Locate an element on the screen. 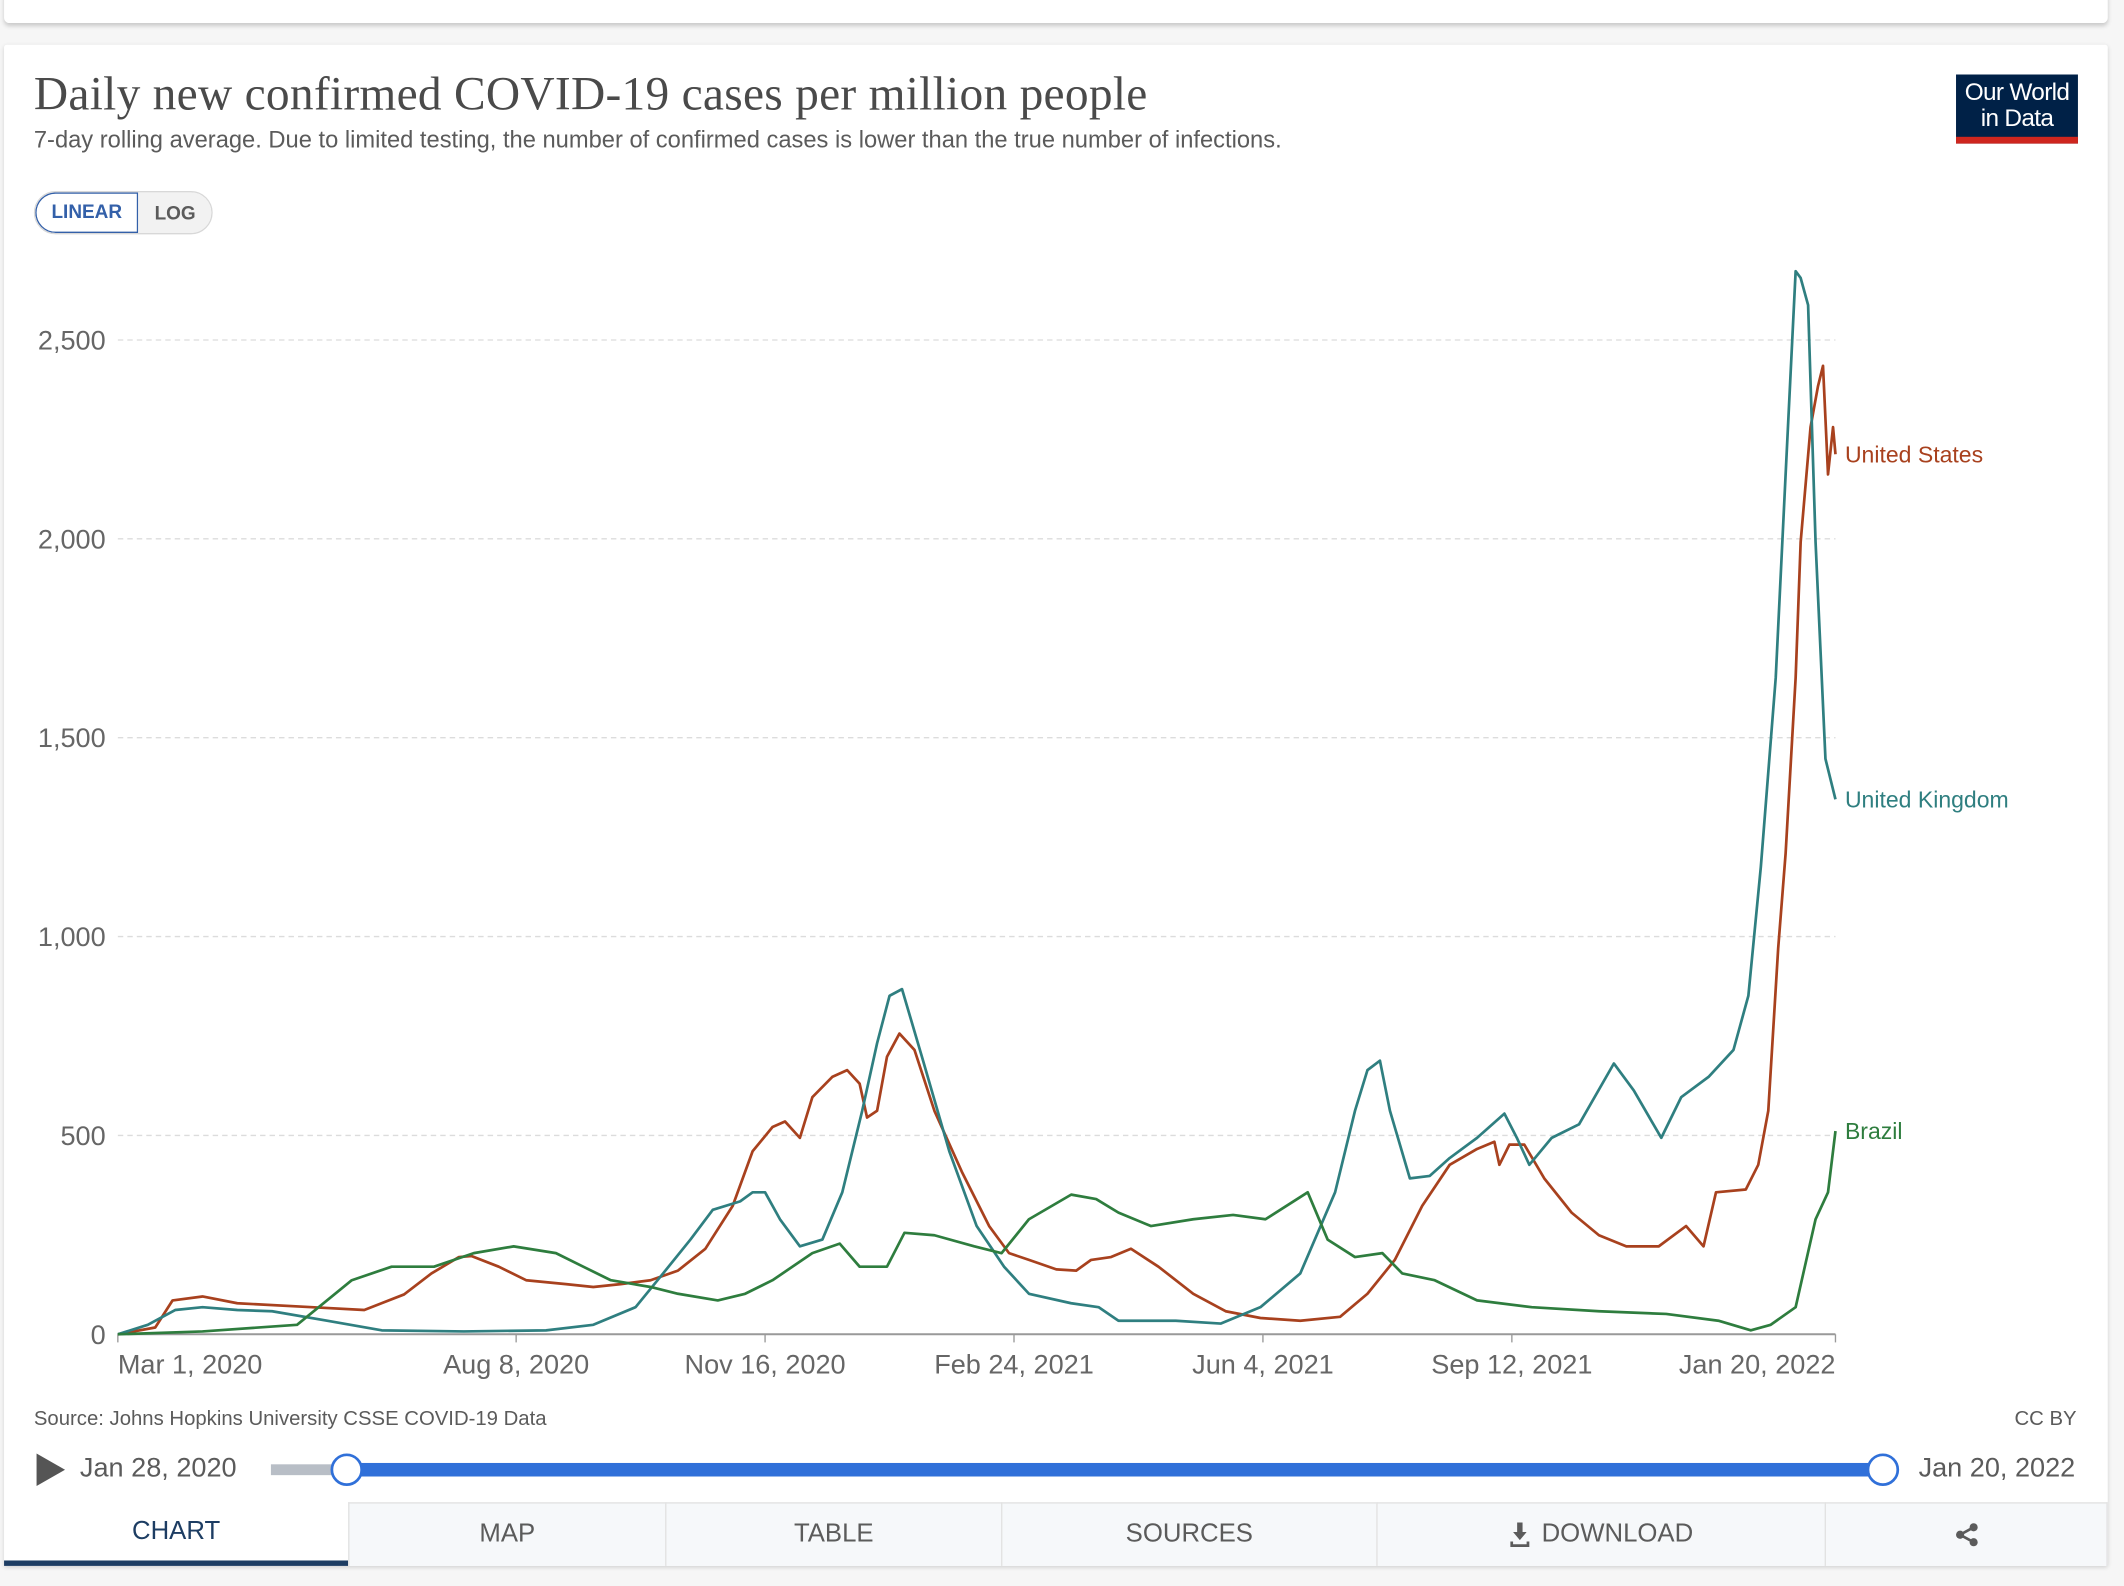  scale-toggle: LINEAR LOG is located at coordinates (123, 212).